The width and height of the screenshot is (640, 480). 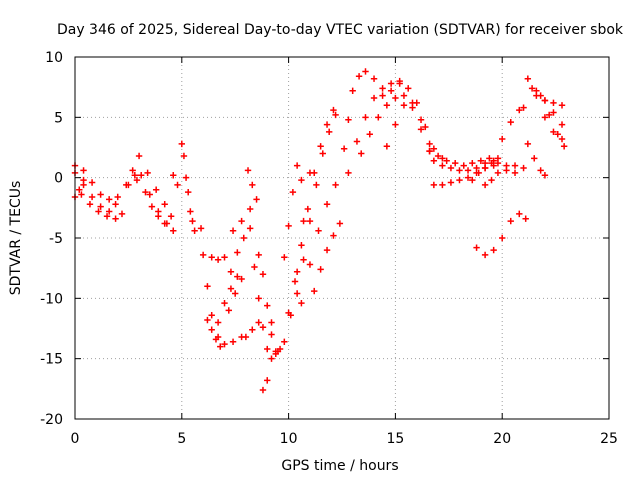 What do you see at coordinates (75, 439) in the screenshot?
I see `x-tick-label: 0` at bounding box center [75, 439].